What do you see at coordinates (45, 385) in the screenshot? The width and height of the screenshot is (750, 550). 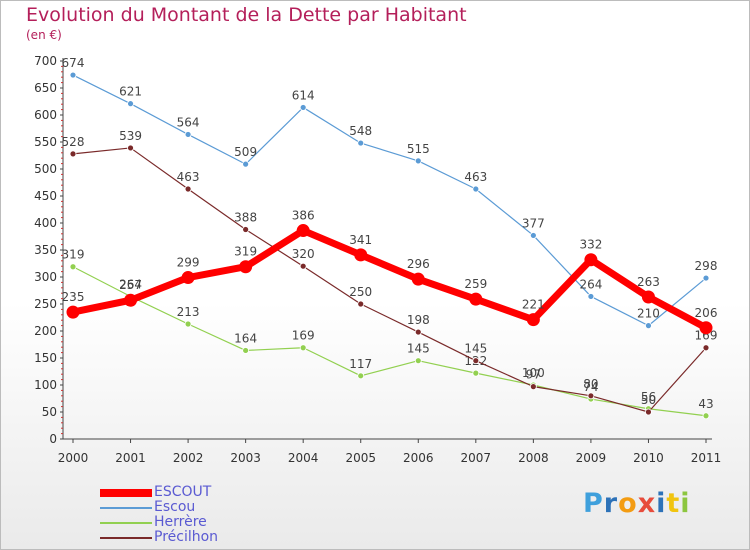 I see `y-tick-label: 100` at bounding box center [45, 385].